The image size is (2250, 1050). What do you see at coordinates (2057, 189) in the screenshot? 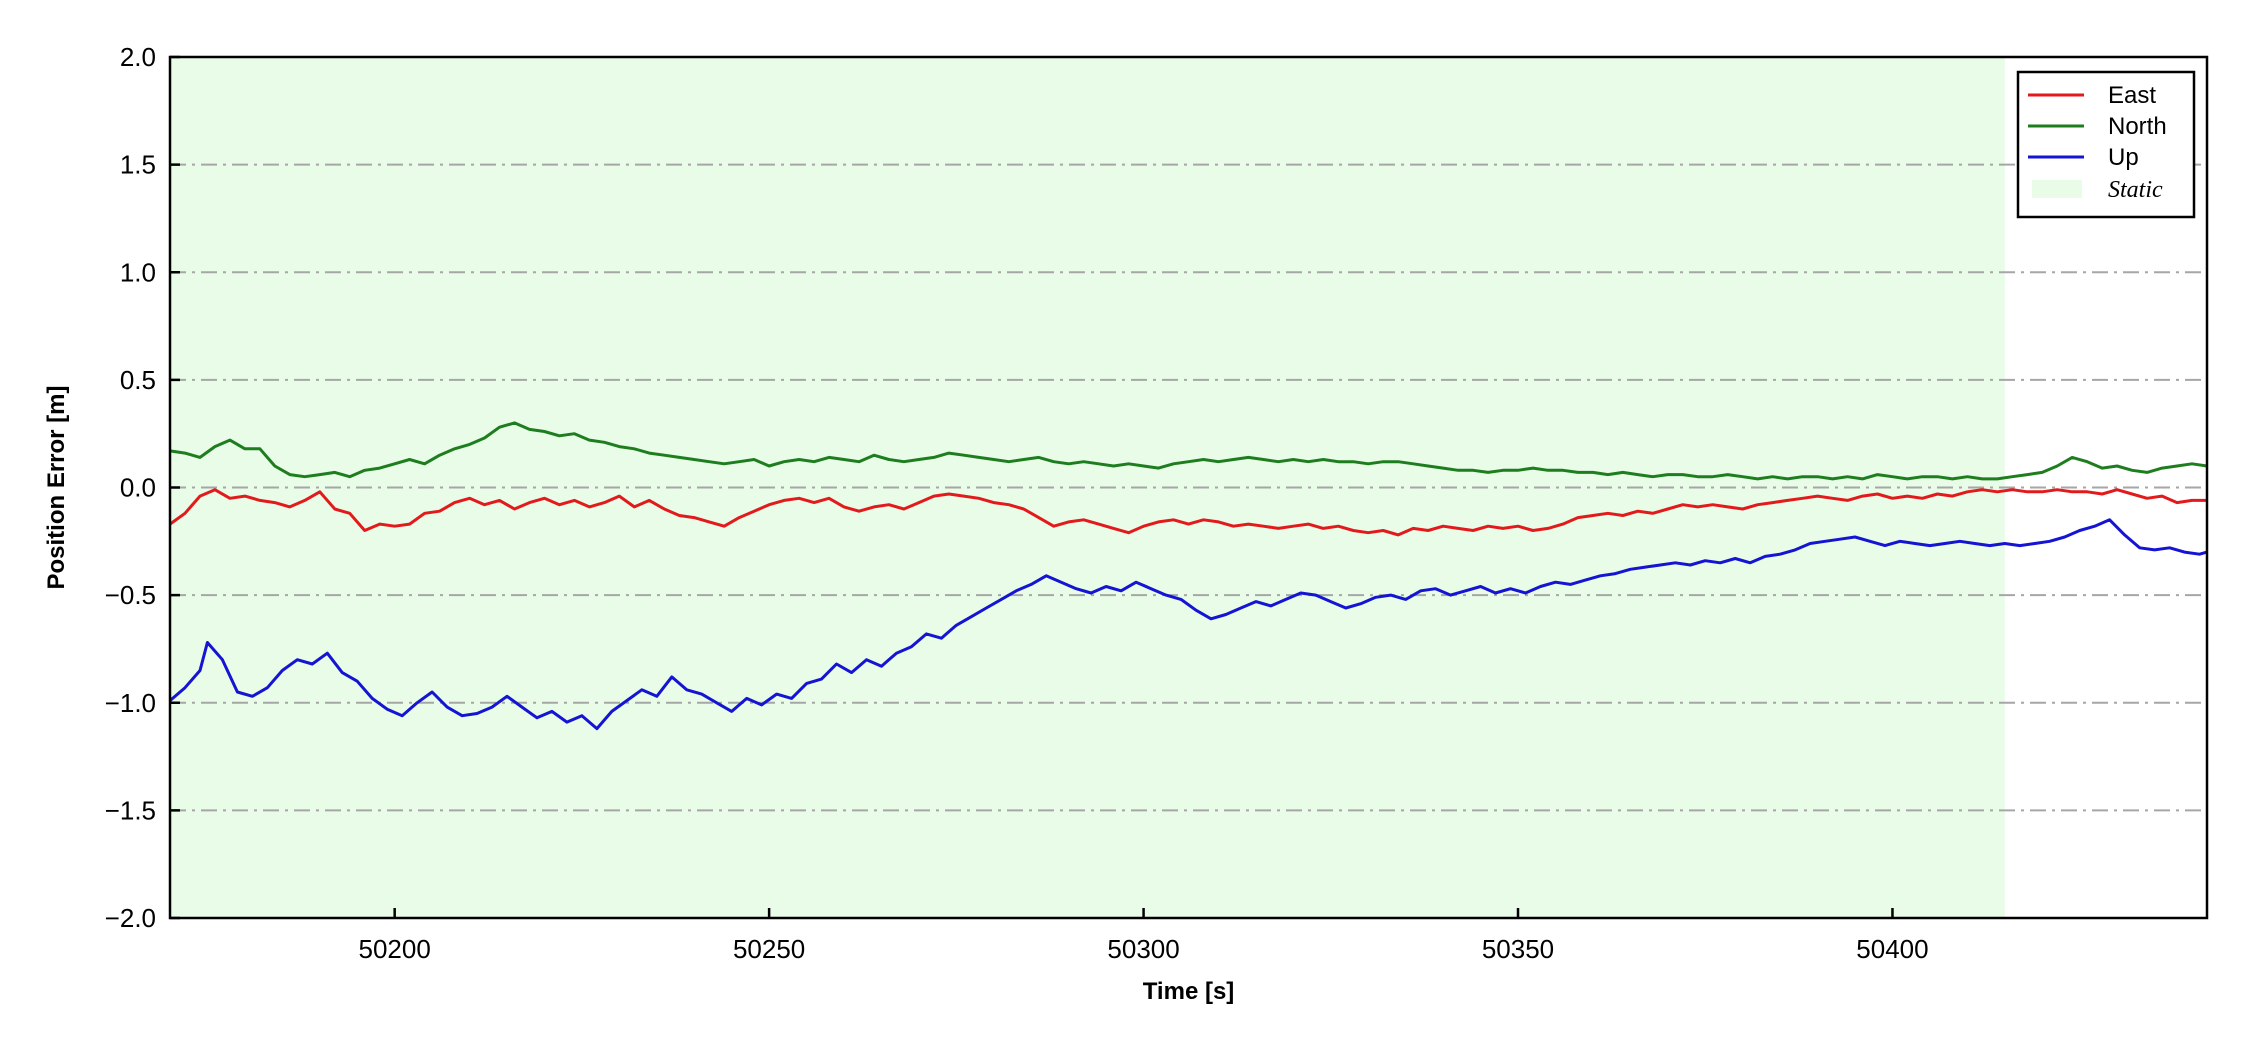
I see `legend-swatch-static` at bounding box center [2057, 189].